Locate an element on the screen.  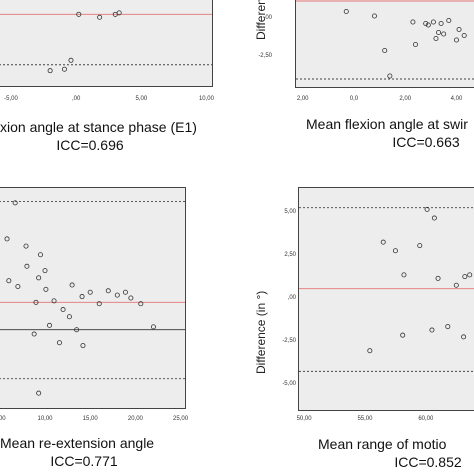
x-tick-label-3-3: 15,00 is located at coordinates (90, 419).